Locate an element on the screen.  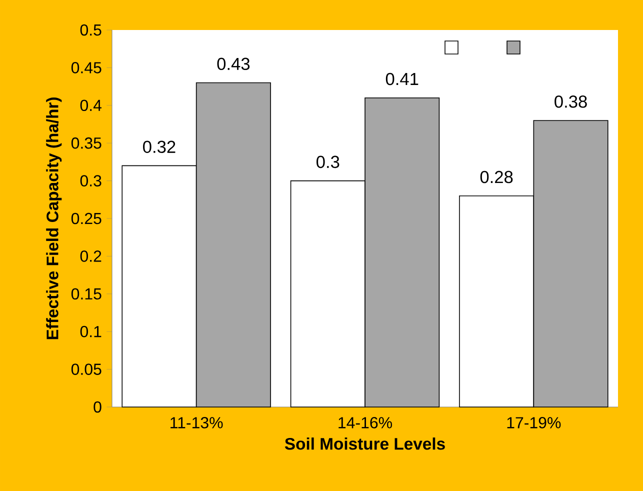
data-label: 0.3 is located at coordinates (328, 162).